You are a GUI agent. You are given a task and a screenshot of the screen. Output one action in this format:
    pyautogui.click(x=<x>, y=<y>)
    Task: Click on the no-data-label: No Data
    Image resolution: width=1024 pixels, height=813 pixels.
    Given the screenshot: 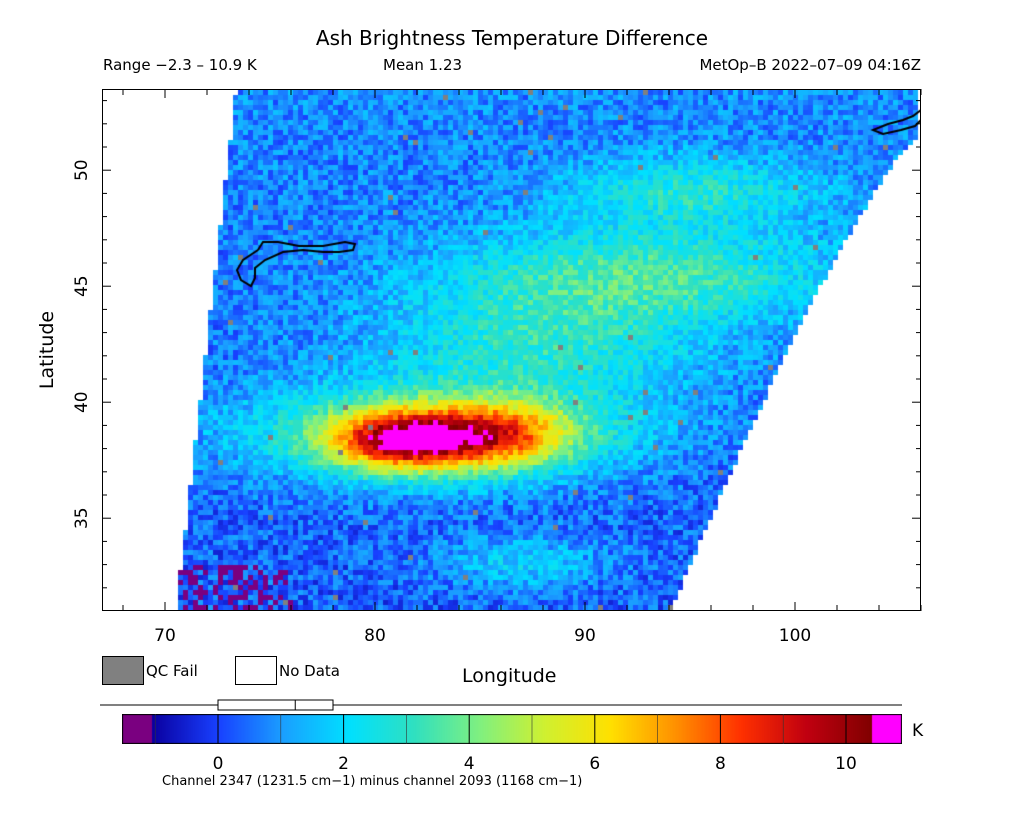 What is the action you would take?
    pyautogui.click(x=309, y=671)
    